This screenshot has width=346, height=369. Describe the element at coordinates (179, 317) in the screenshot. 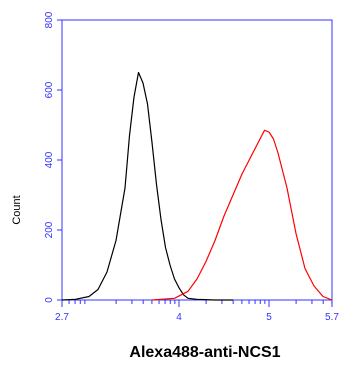

I see `x-tick-label: 4` at that location.